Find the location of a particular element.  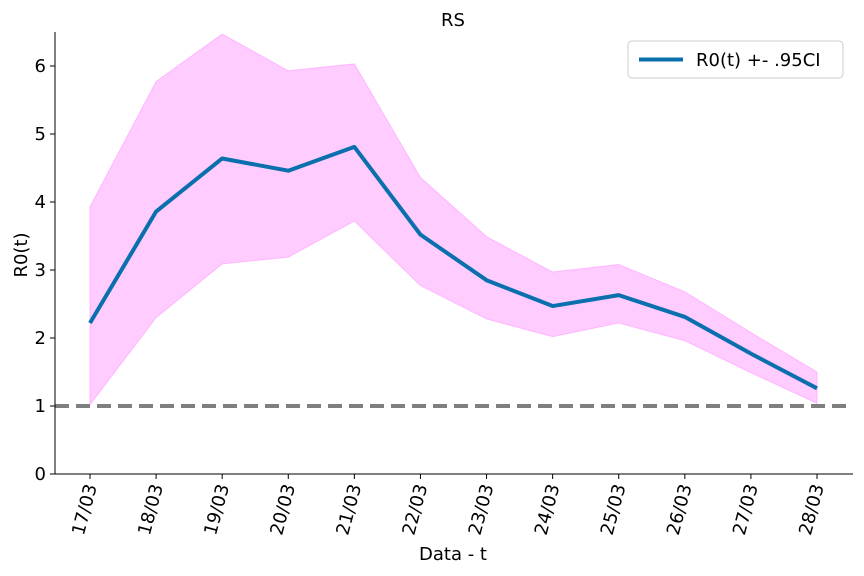

legend-frame is located at coordinates (735, 59).